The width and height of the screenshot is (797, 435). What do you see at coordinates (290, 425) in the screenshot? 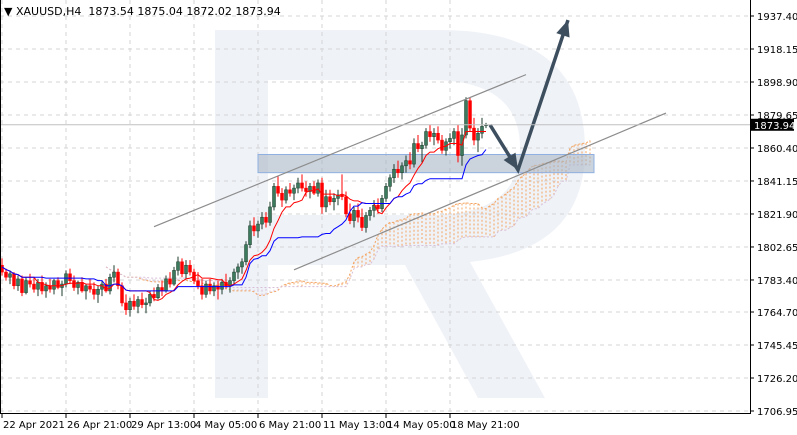
I see `time-tick-label: 6 May 21:00` at bounding box center [290, 425].